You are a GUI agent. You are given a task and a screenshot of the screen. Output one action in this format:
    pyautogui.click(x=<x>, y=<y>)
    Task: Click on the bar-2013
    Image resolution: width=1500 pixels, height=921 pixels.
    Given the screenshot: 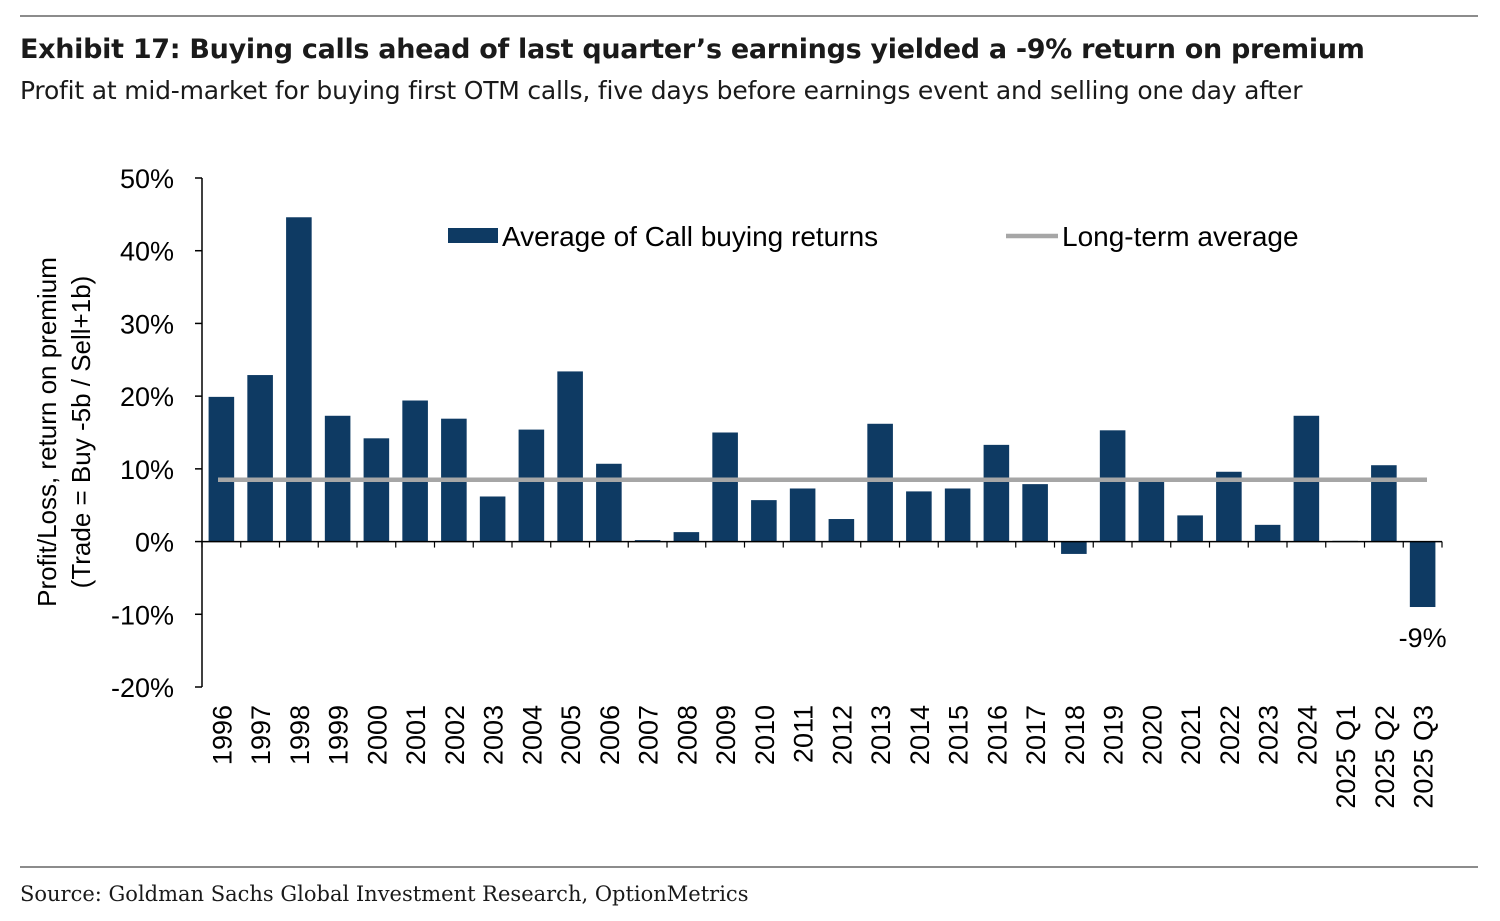 What is the action you would take?
    pyautogui.click(x=880, y=482)
    